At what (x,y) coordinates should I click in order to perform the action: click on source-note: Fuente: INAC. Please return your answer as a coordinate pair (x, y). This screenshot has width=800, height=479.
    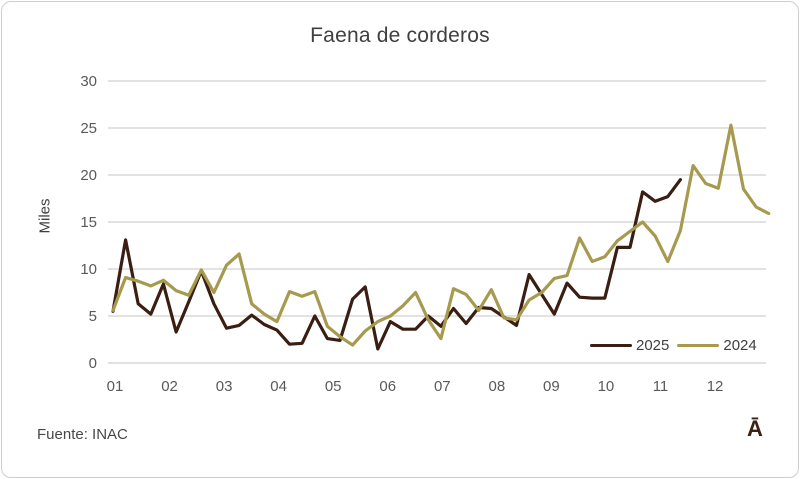
    Looking at the image, I should click on (82, 434).